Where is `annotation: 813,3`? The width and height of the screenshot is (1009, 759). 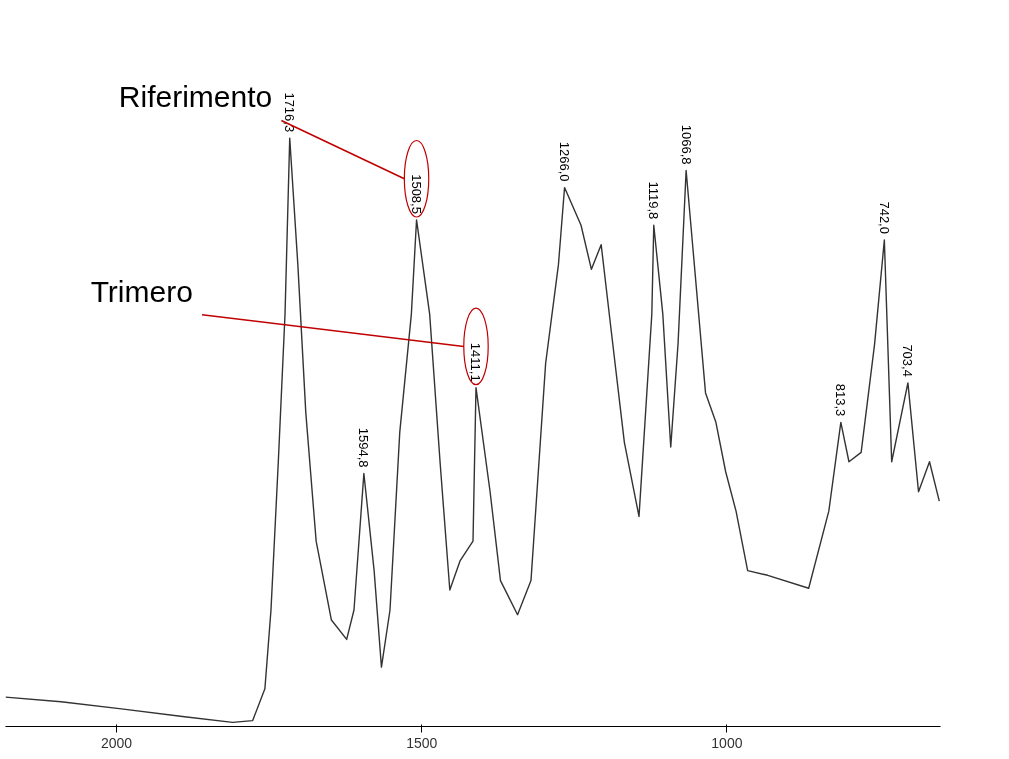 annotation: 813,3 is located at coordinates (841, 400).